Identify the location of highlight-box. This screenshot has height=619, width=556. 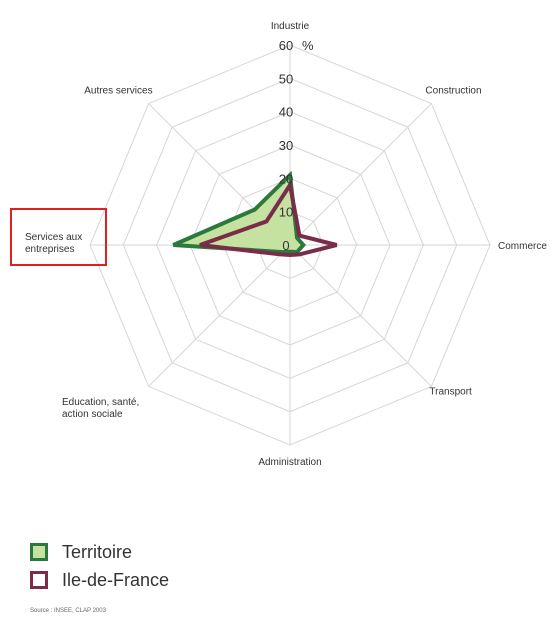
(58, 237).